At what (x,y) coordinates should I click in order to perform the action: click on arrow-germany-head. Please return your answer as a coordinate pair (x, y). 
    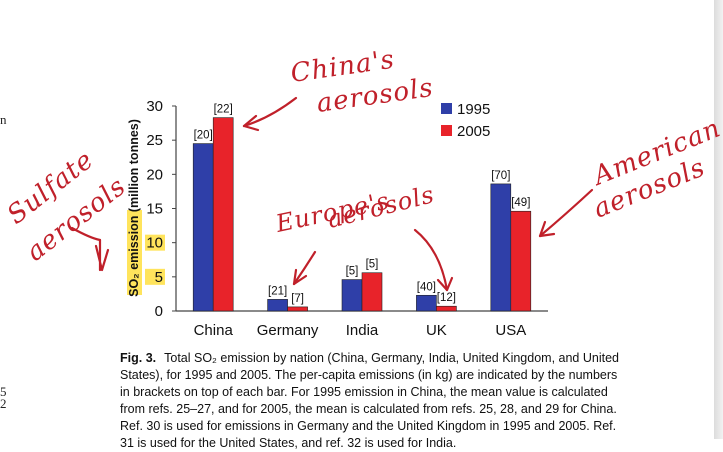
    Looking at the image, I should click on (300, 277).